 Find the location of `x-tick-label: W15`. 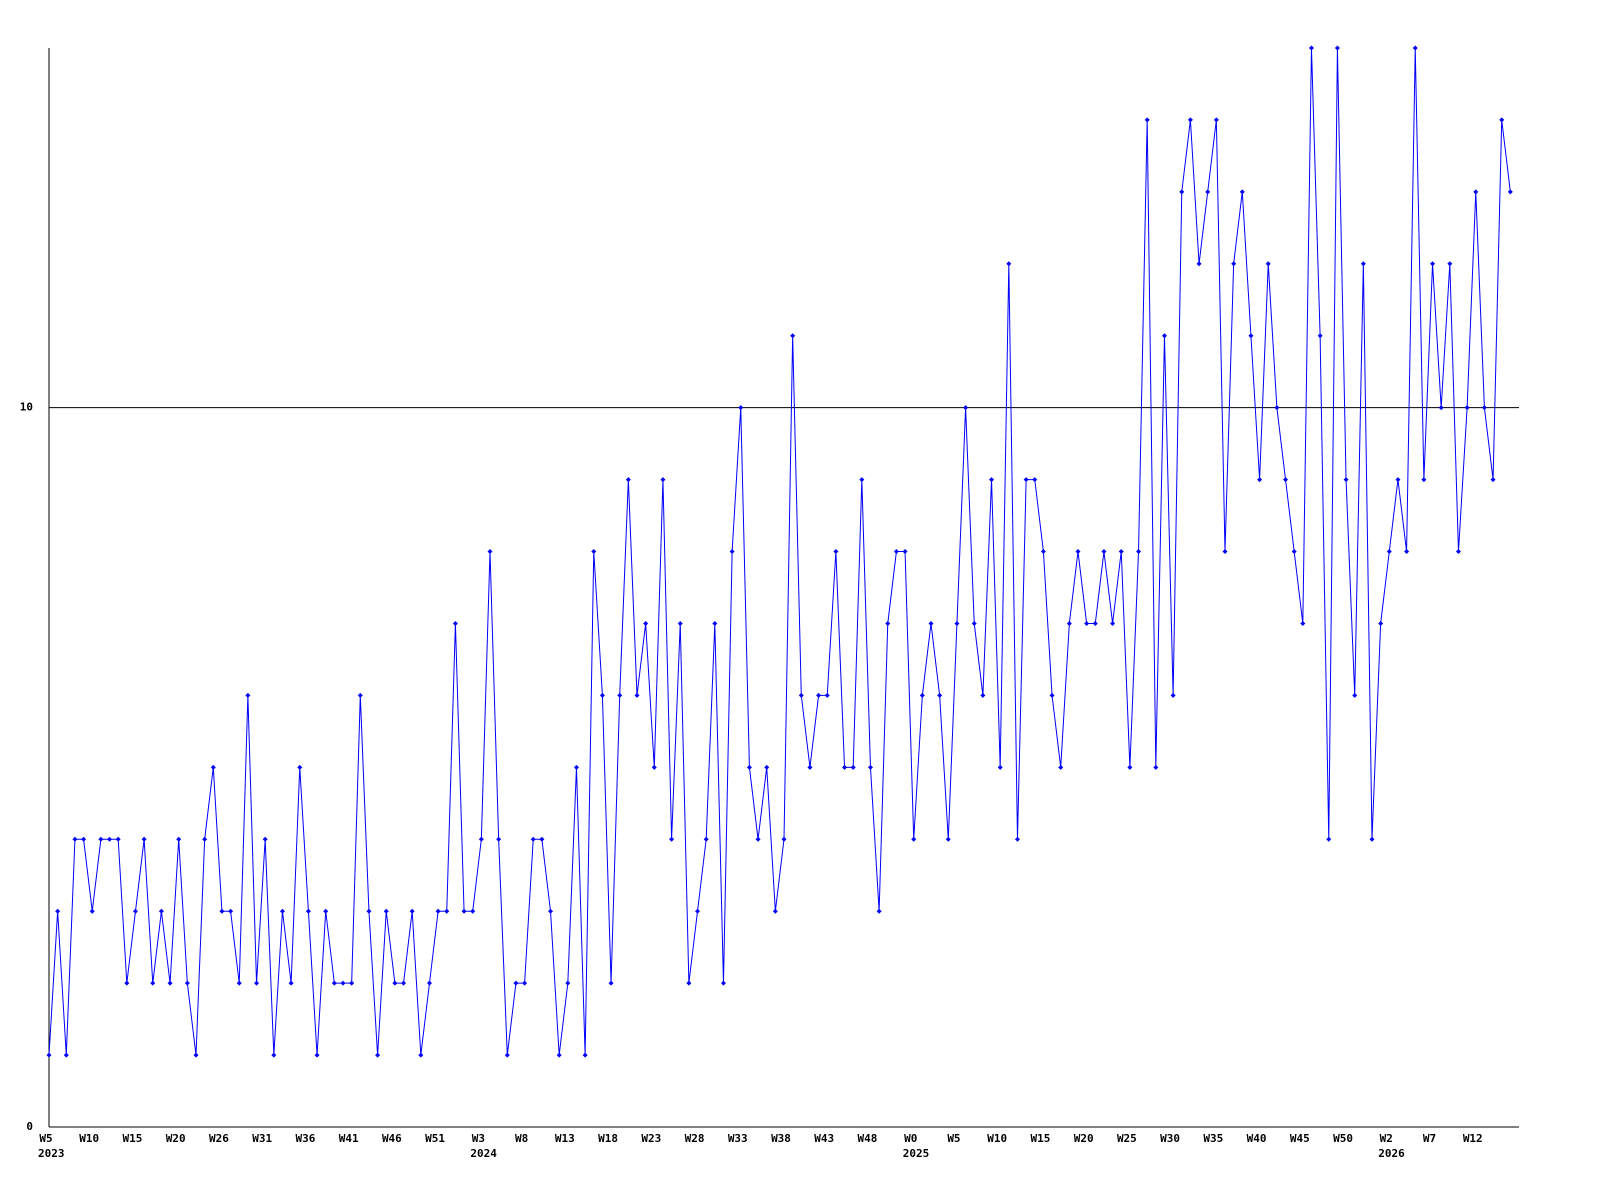

x-tick-label: W15 is located at coordinates (1040, 1138).